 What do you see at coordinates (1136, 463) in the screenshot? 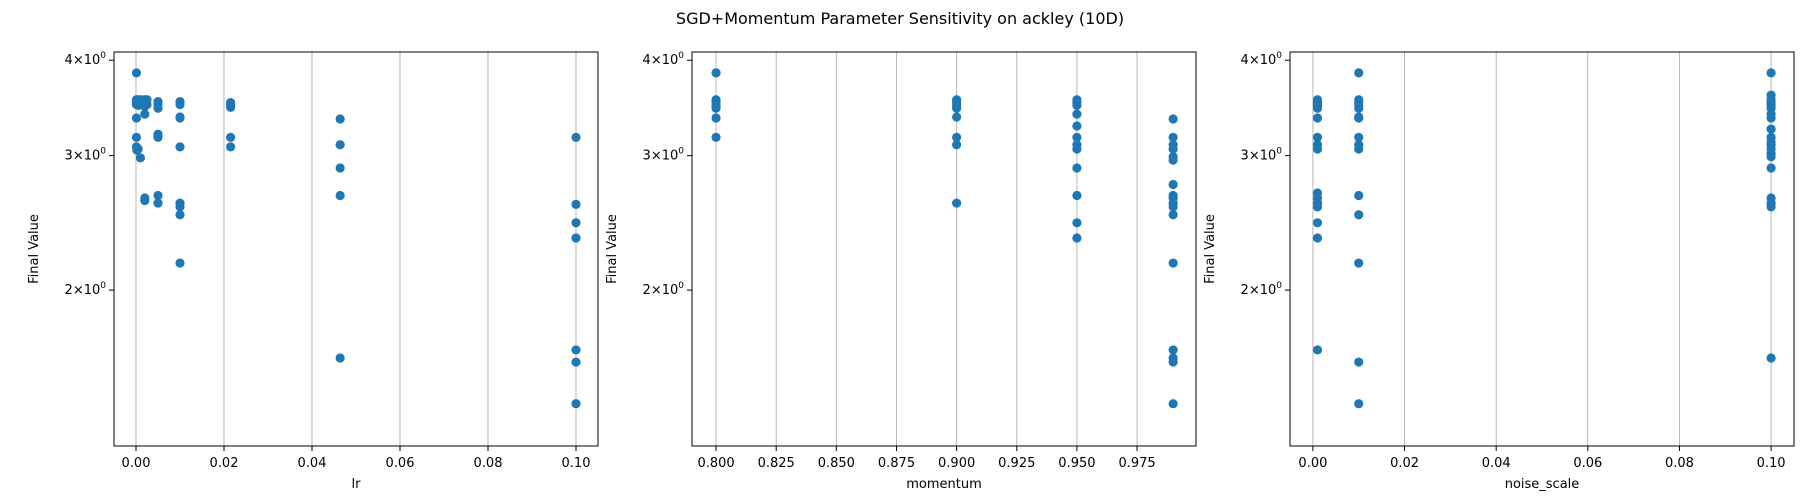
I see `x-tick-label: 0.975` at bounding box center [1136, 463].